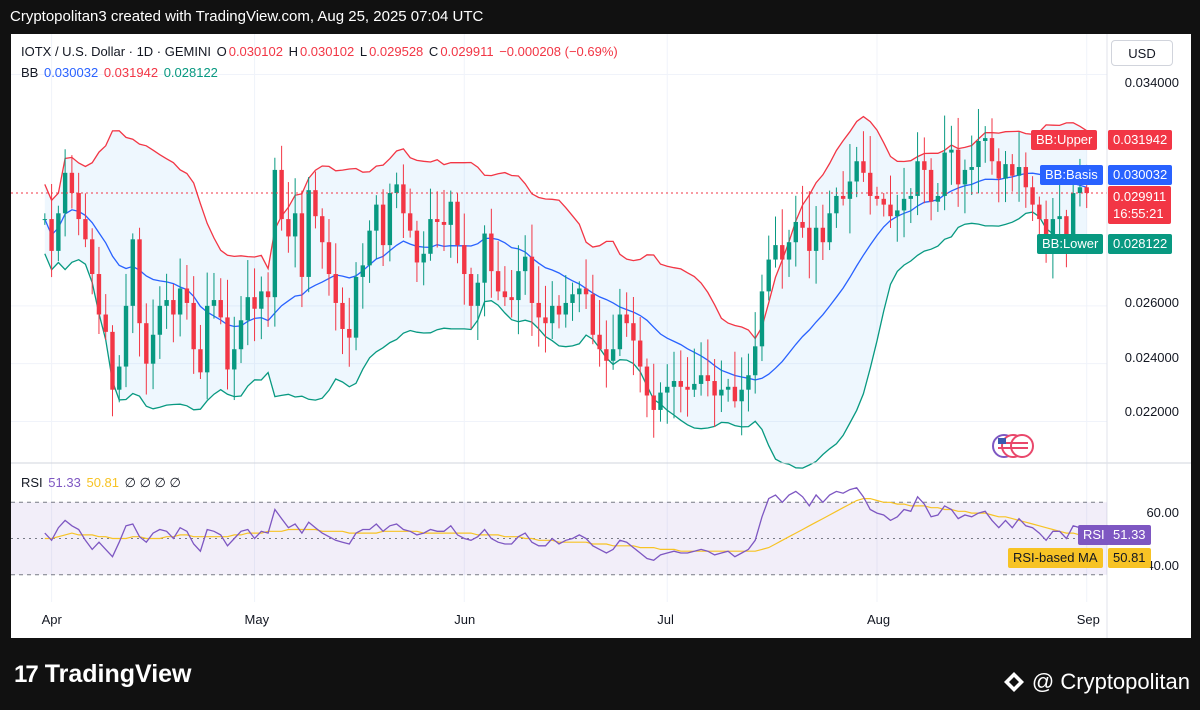 The width and height of the screenshot is (1200, 710). What do you see at coordinates (26, 674) in the screenshot?
I see `tradingview-icon: 17` at bounding box center [26, 674].